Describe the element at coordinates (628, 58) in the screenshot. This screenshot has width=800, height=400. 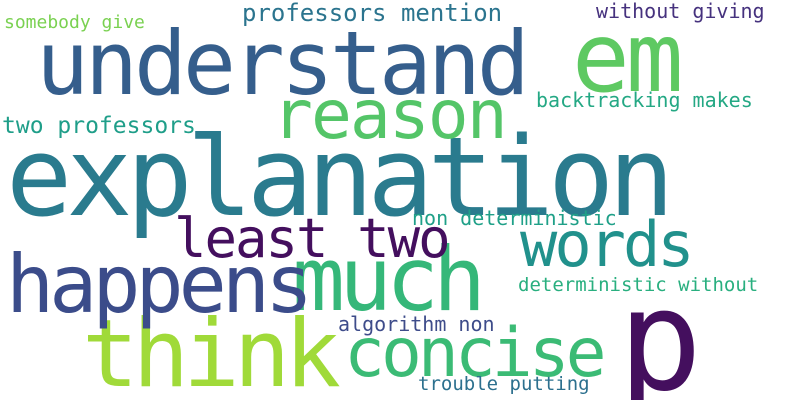
I see `word-em: em` at that location.